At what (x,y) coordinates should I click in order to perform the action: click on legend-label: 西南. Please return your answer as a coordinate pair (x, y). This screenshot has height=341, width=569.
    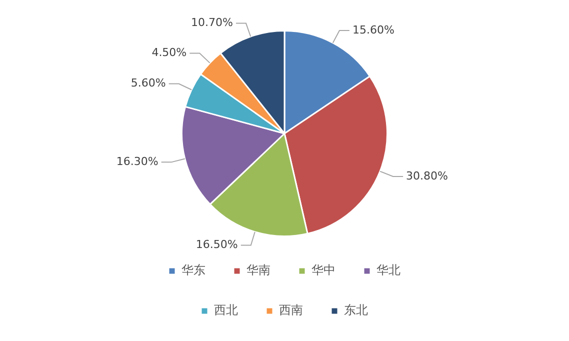
    Looking at the image, I should click on (291, 310).